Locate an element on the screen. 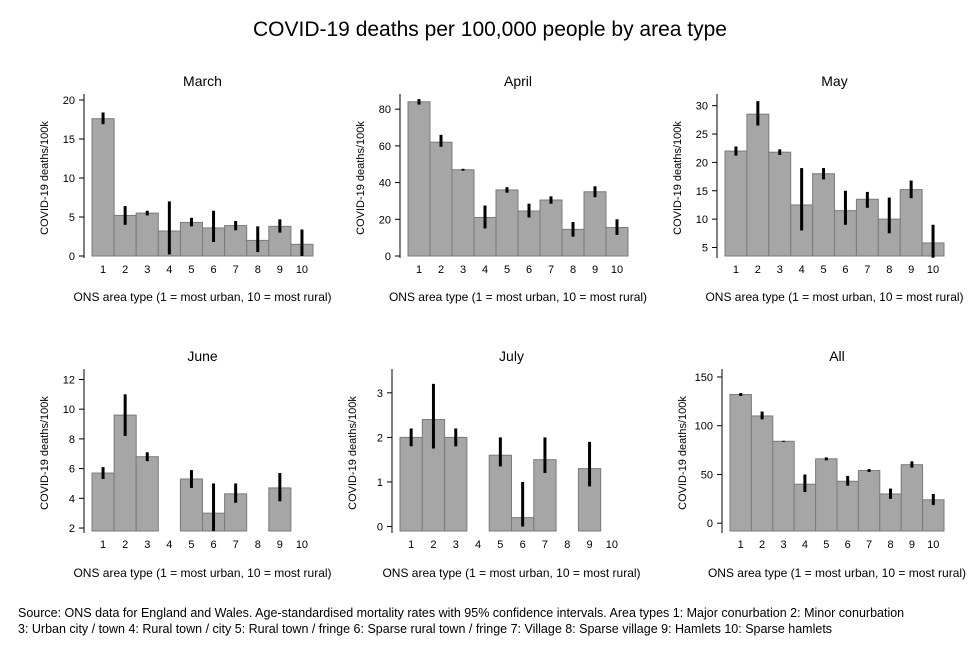  y-tick-label: 80 is located at coordinates (385, 110).